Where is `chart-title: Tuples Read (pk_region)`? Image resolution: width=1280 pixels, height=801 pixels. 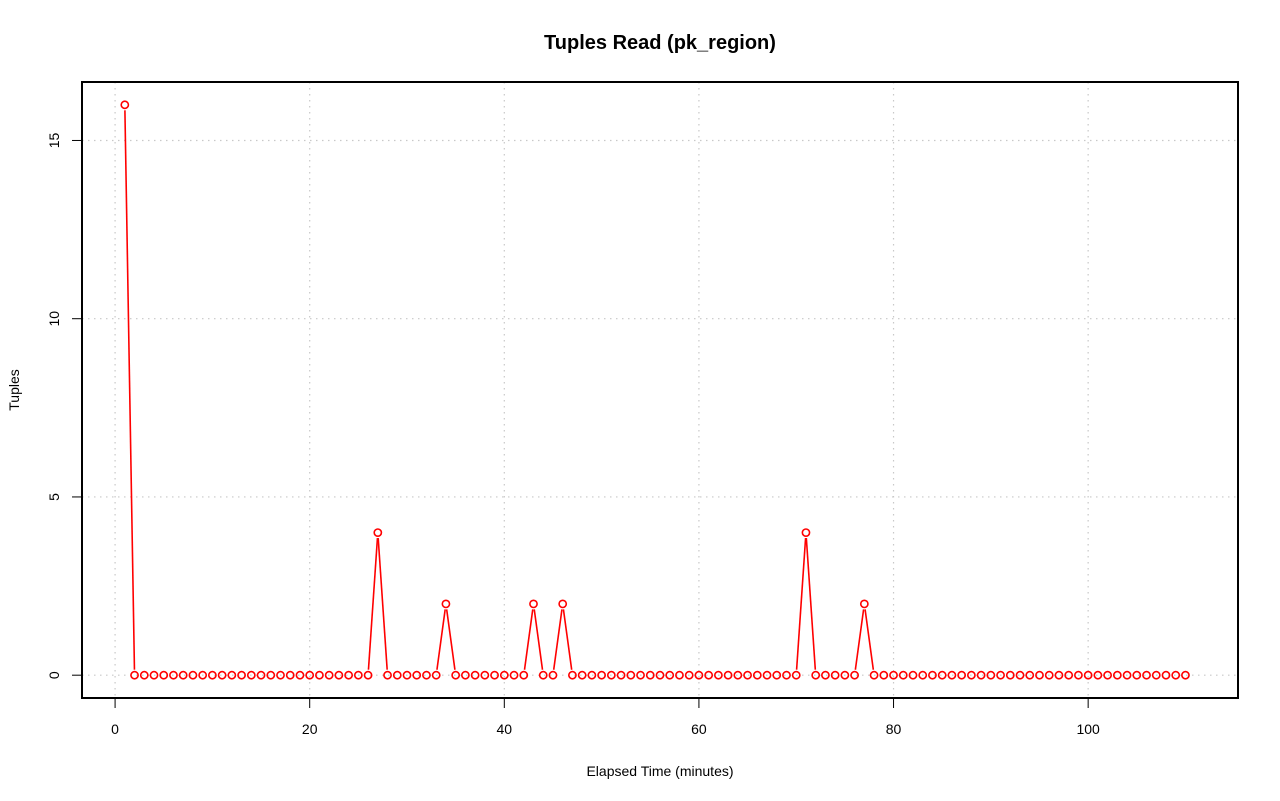 chart-title: Tuples Read (pk_region) is located at coordinates (660, 43).